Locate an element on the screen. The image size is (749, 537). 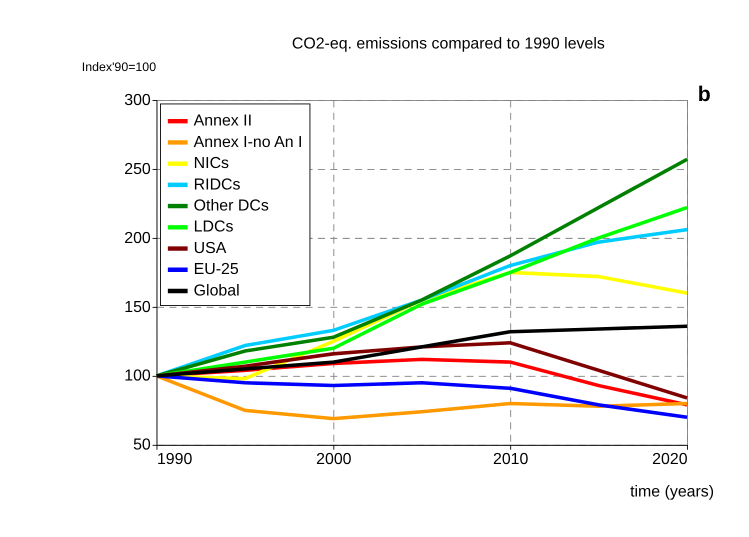
legend-label: Annex I-no An I is located at coordinates (248, 142).